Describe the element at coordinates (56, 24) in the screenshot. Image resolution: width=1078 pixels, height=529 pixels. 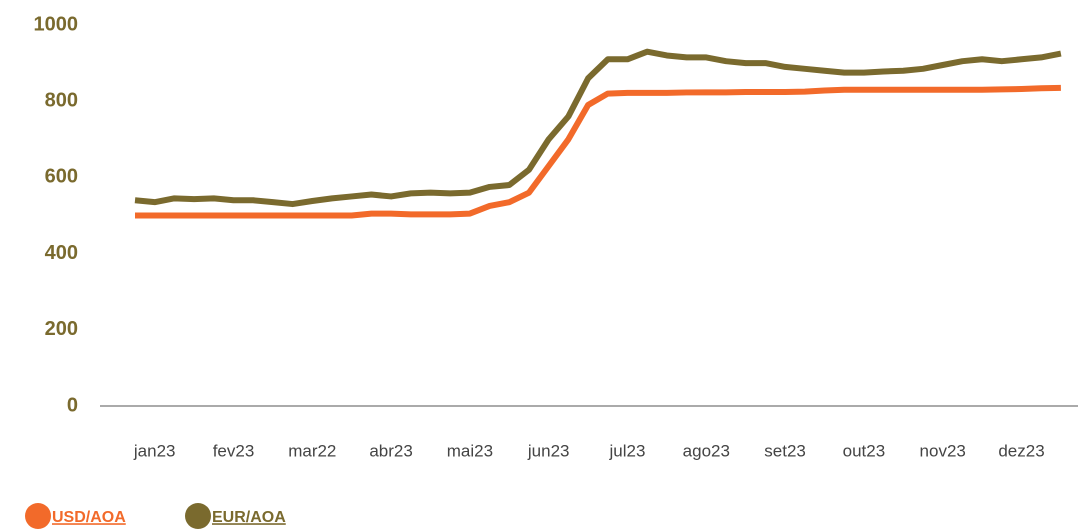
I see `y-tick-label: 1000` at that location.